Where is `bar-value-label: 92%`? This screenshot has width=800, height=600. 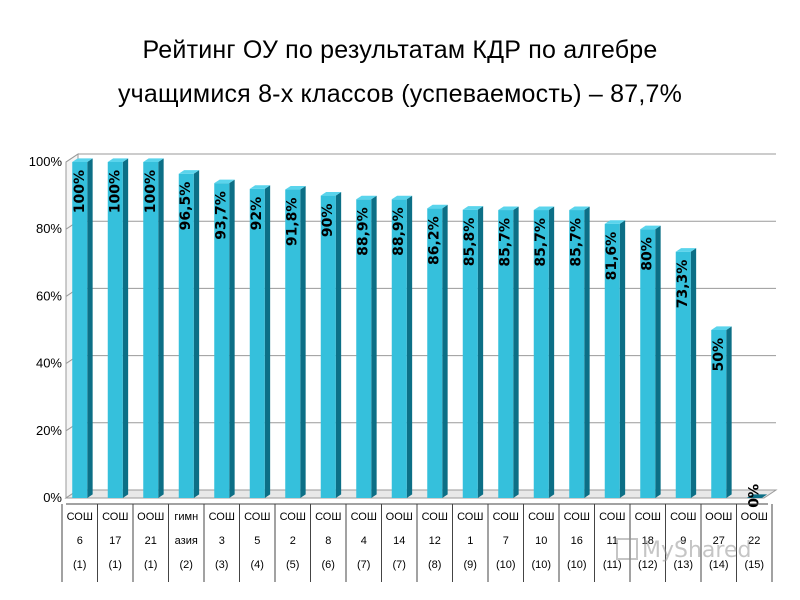
bar-value-label: 92% is located at coordinates (257, 214).